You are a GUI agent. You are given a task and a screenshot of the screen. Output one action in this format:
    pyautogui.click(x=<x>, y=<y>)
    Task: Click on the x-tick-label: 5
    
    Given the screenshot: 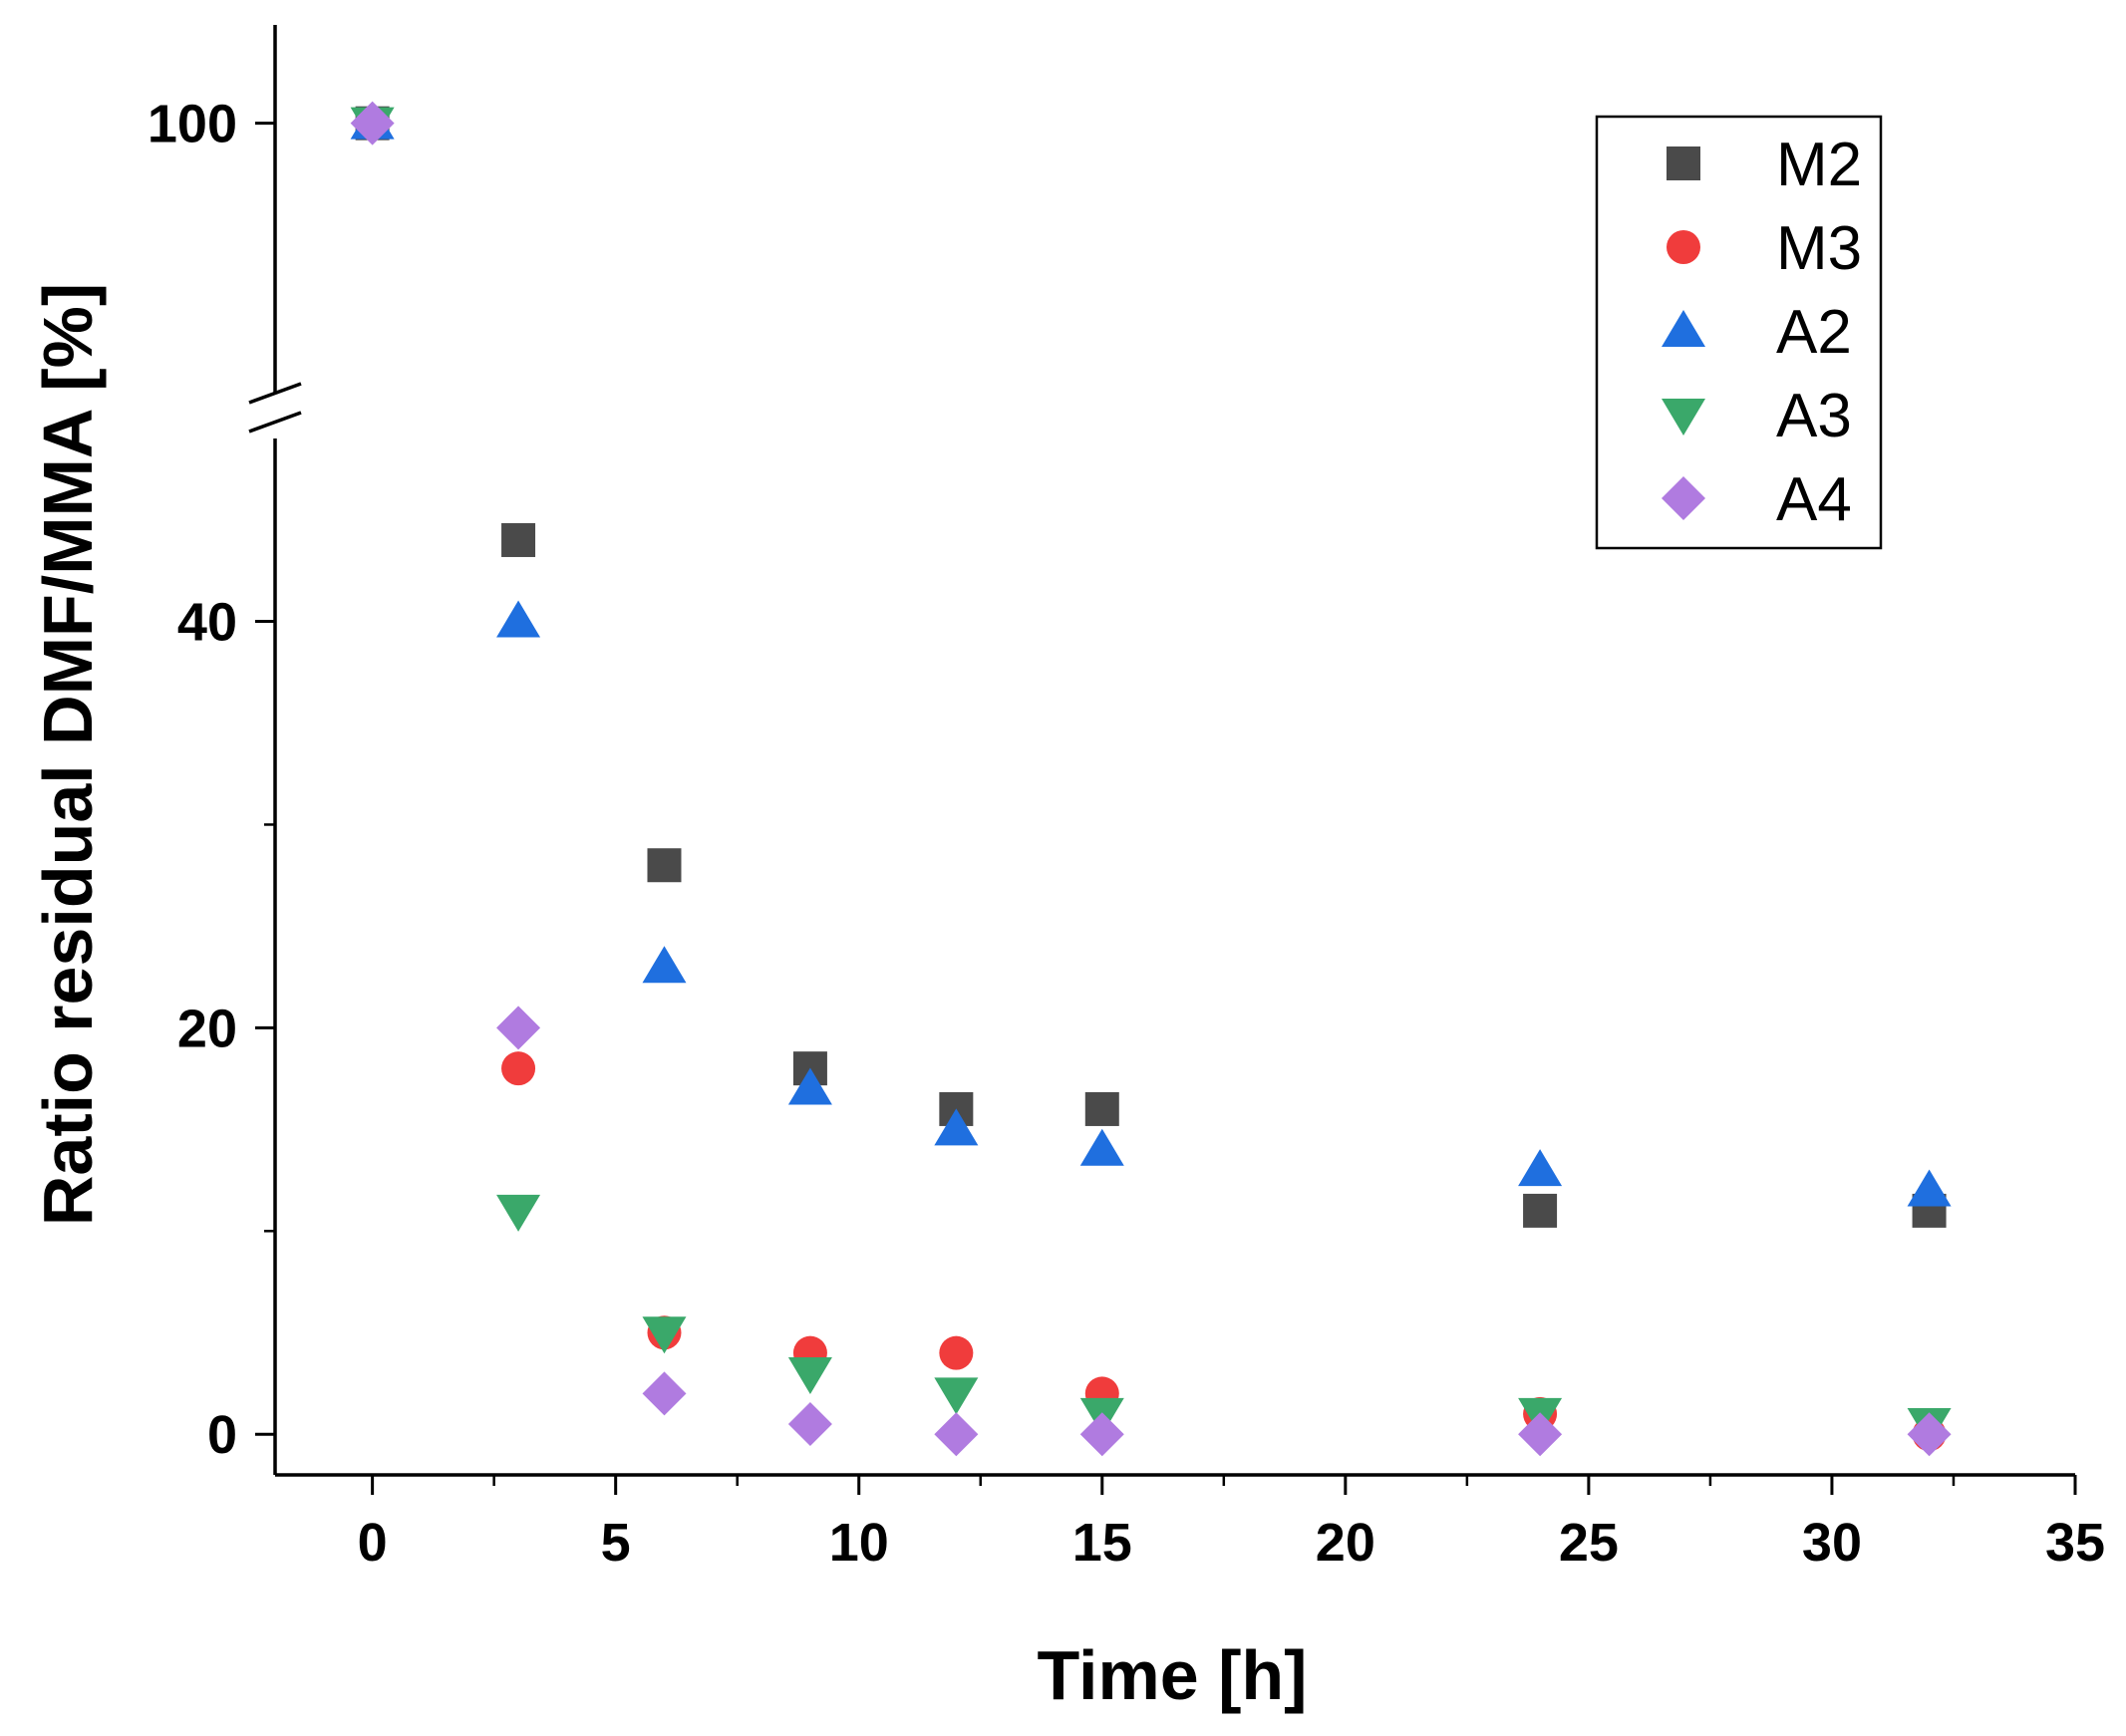 What is the action you would take?
    pyautogui.click(x=616, y=1543)
    